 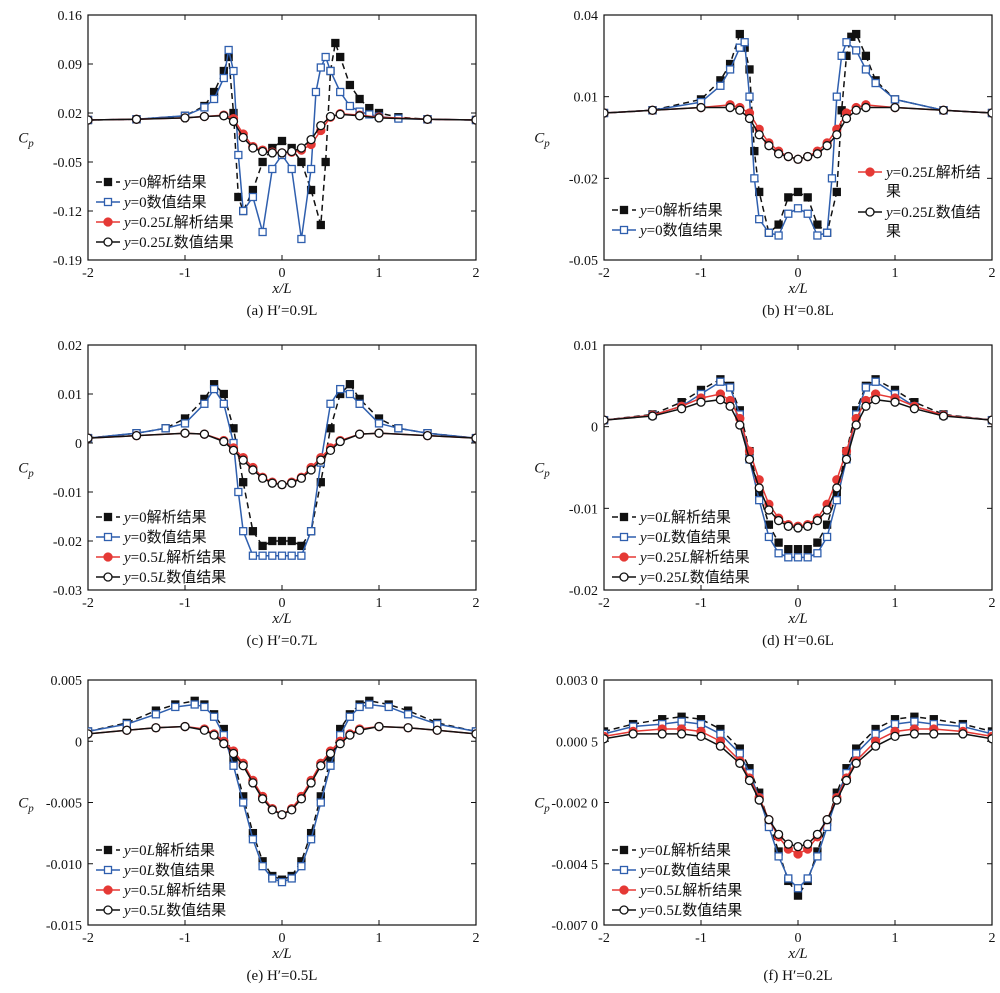 What do you see at coordinates (67, 591) in the screenshot?
I see `y-tick-label: -0.03` at bounding box center [67, 591].